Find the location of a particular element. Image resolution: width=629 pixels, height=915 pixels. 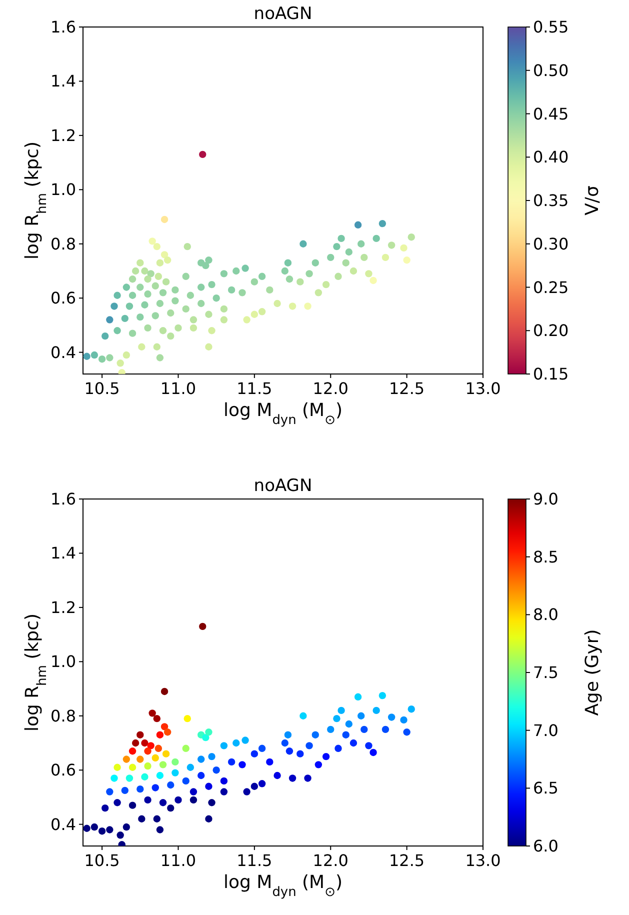

color-bar-label: 6.5 is located at coordinates (545, 788).